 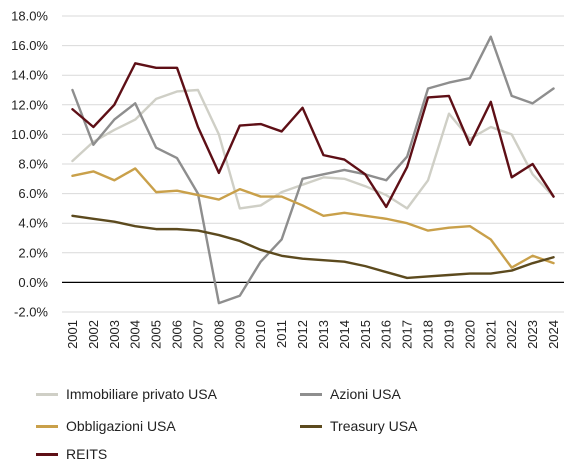 What do you see at coordinates (374, 426) in the screenshot?
I see `legend-label: Treasury USA` at bounding box center [374, 426].